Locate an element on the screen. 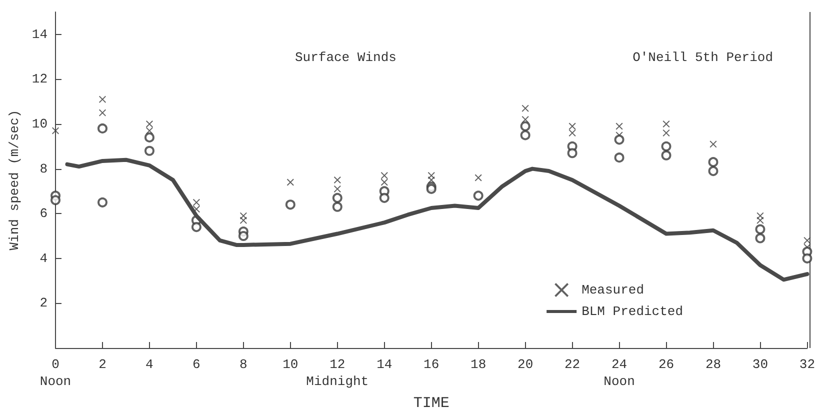 This screenshot has height=418, width=818. x-tick-label: 12 Midnight is located at coordinates (337, 373).